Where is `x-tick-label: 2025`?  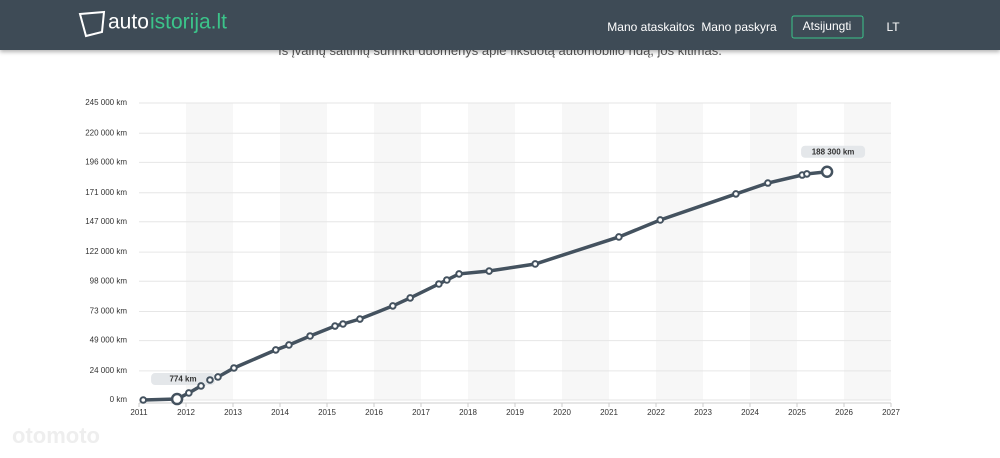
x-tick-label: 2025 is located at coordinates (797, 412).